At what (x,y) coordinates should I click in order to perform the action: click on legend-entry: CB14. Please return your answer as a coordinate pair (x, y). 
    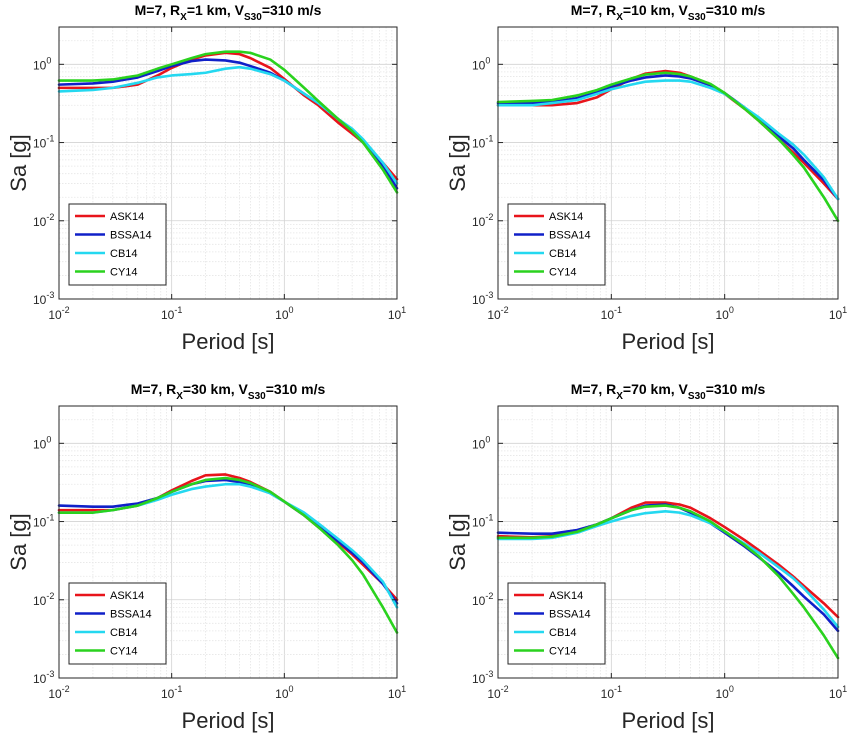
    Looking at the image, I should click on (124, 254).